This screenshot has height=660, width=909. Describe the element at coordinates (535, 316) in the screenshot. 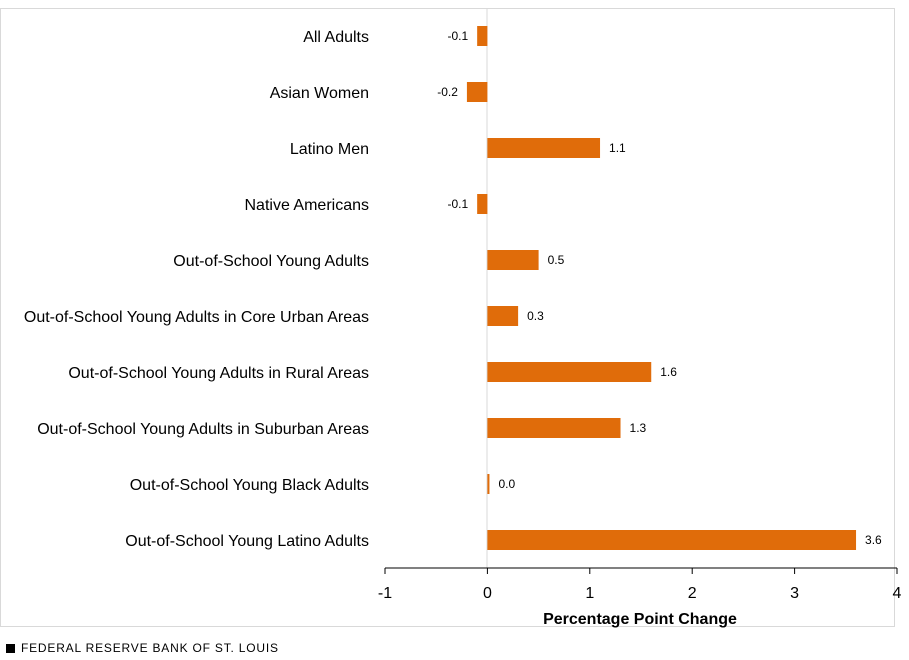

I see `data-label: 0.3` at that location.